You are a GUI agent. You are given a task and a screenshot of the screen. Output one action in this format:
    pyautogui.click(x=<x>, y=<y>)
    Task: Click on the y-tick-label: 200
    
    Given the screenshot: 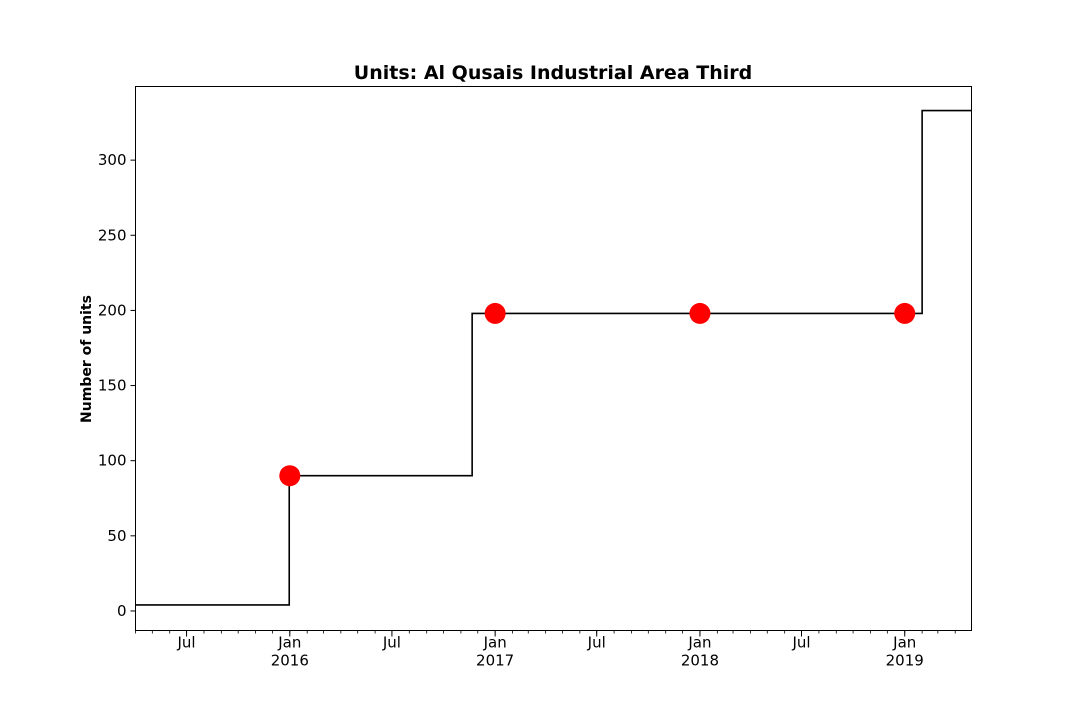 What is the action you would take?
    pyautogui.click(x=112, y=310)
    